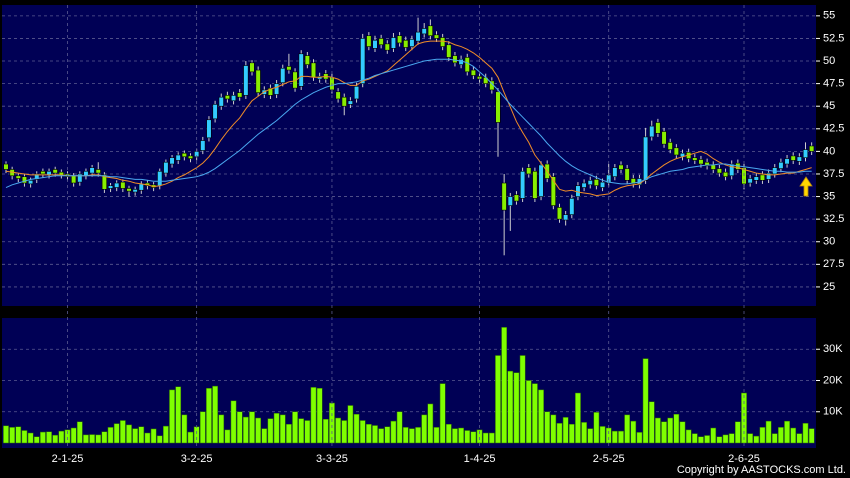  Describe the element at coordinates (833, 129) in the screenshot. I see `y-tick-label: 42.5` at that location.